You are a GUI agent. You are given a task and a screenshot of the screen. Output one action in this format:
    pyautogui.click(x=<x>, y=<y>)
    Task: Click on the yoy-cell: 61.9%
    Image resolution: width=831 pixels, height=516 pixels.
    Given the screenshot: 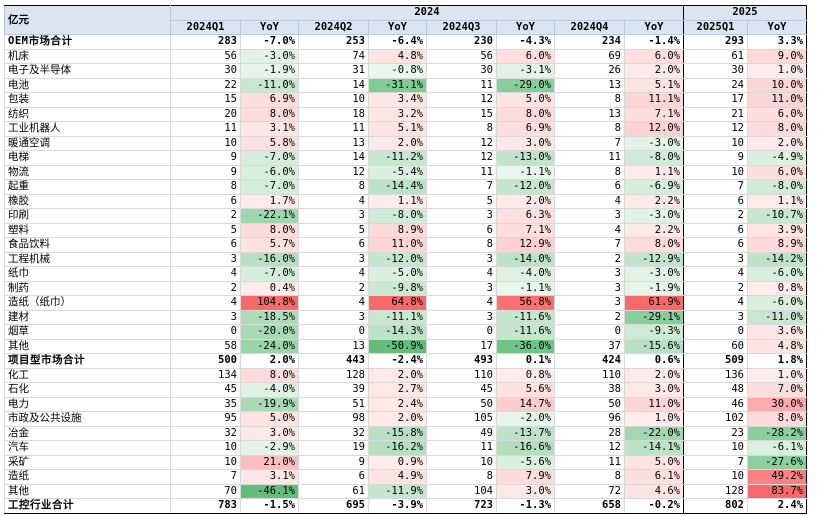 What is the action you would take?
    pyautogui.click(x=654, y=303)
    